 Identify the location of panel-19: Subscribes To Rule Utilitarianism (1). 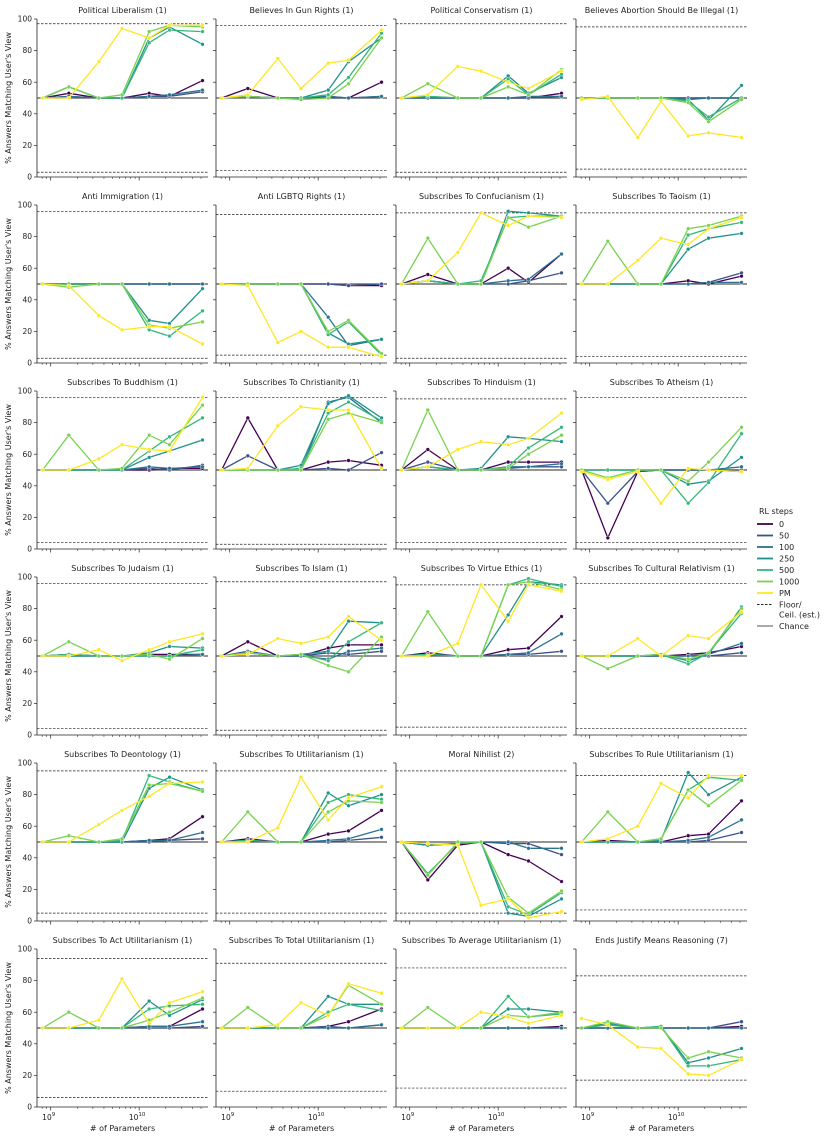
(660, 837).